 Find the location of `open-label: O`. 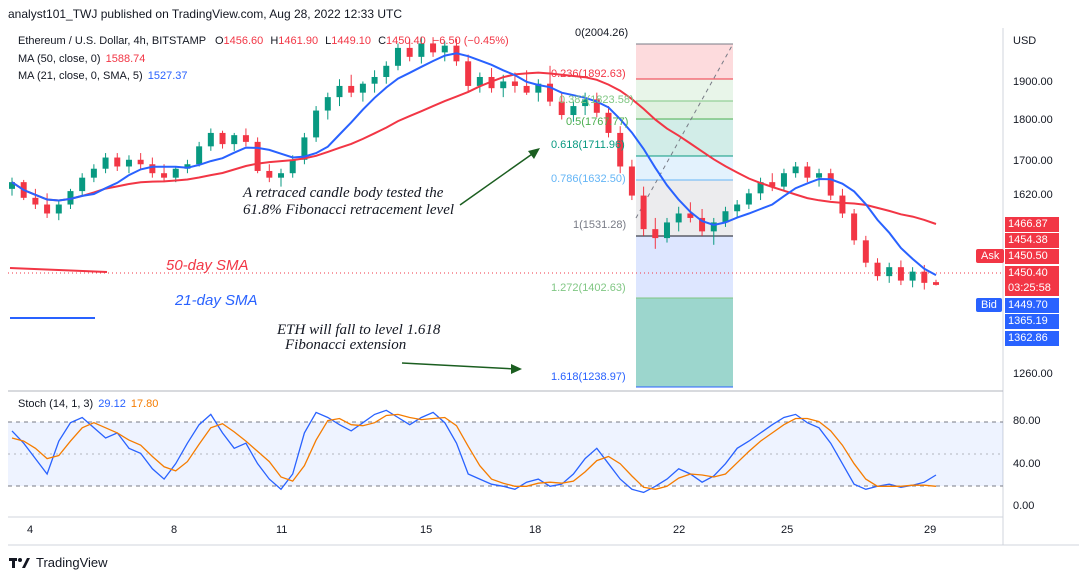

open-label: O is located at coordinates (219, 41).